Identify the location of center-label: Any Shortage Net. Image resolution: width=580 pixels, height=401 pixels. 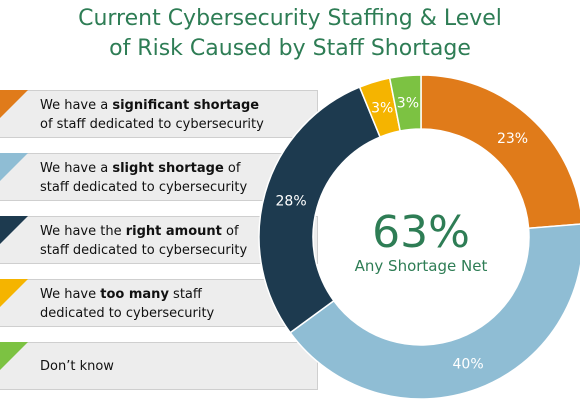
(421, 266).